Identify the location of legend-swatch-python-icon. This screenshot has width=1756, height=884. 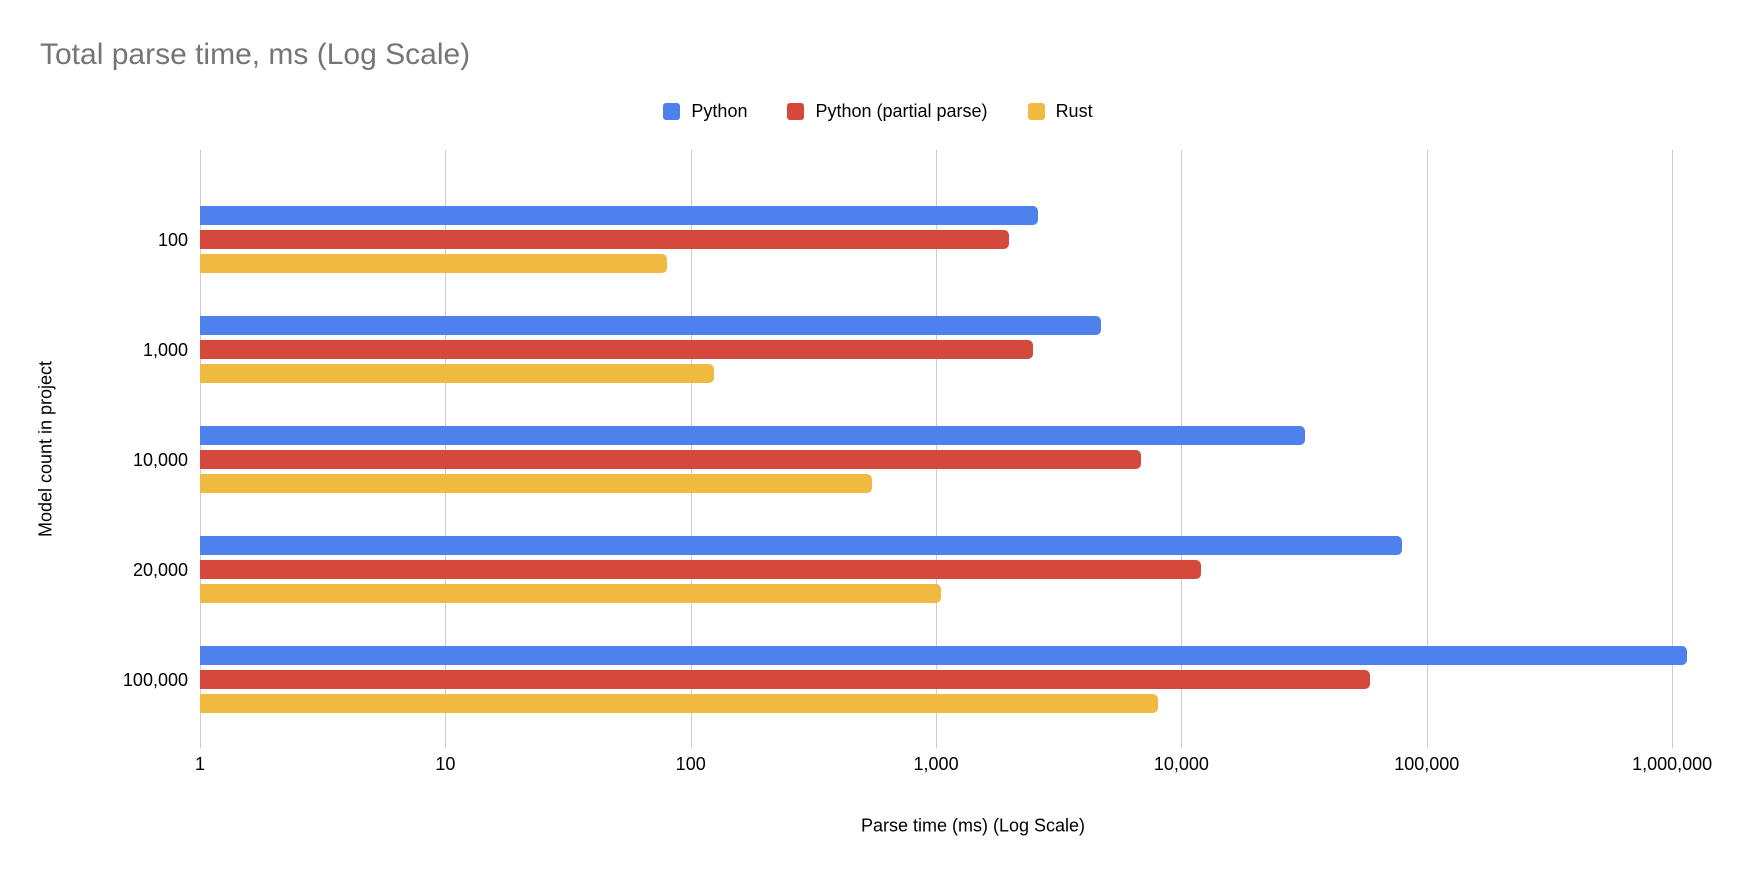
(672, 111).